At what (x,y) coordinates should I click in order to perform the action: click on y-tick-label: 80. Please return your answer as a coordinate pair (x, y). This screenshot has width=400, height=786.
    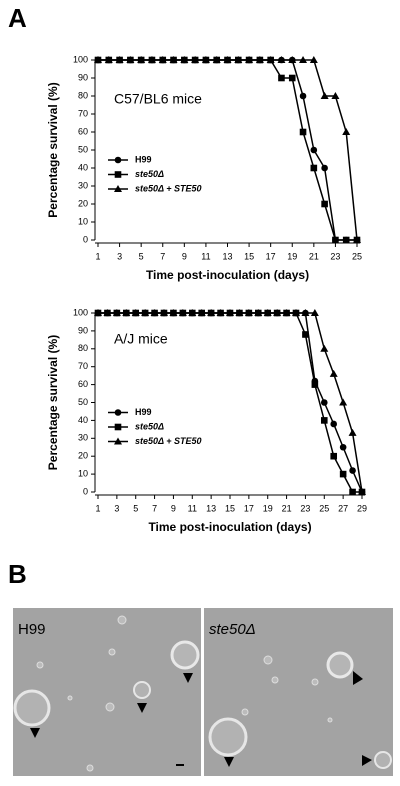
    Looking at the image, I should click on (83, 348).